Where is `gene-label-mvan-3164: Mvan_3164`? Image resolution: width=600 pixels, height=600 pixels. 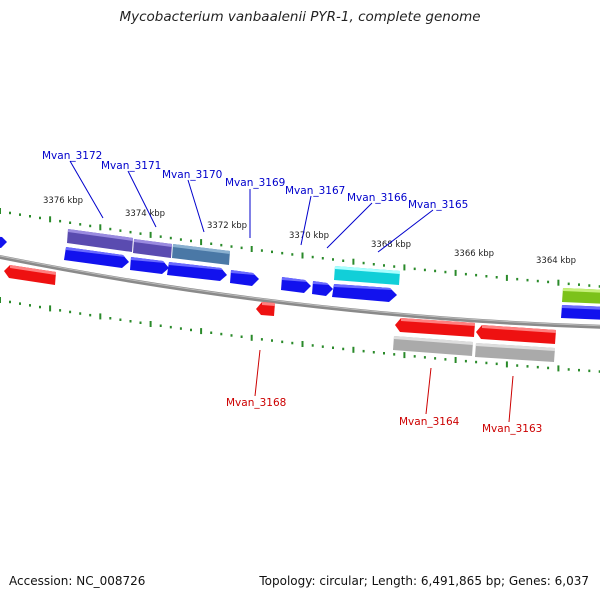 gene-label-mvan-3164: Mvan_3164 is located at coordinates (429, 422).